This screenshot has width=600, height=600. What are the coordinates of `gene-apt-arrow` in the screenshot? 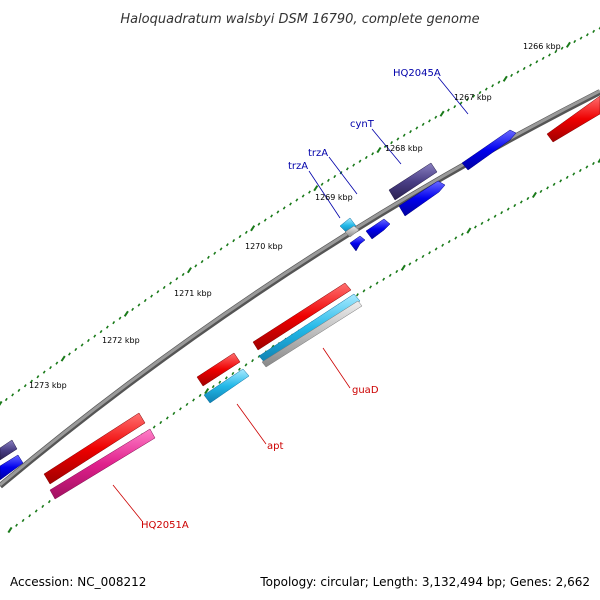 It's located at (223, 378).